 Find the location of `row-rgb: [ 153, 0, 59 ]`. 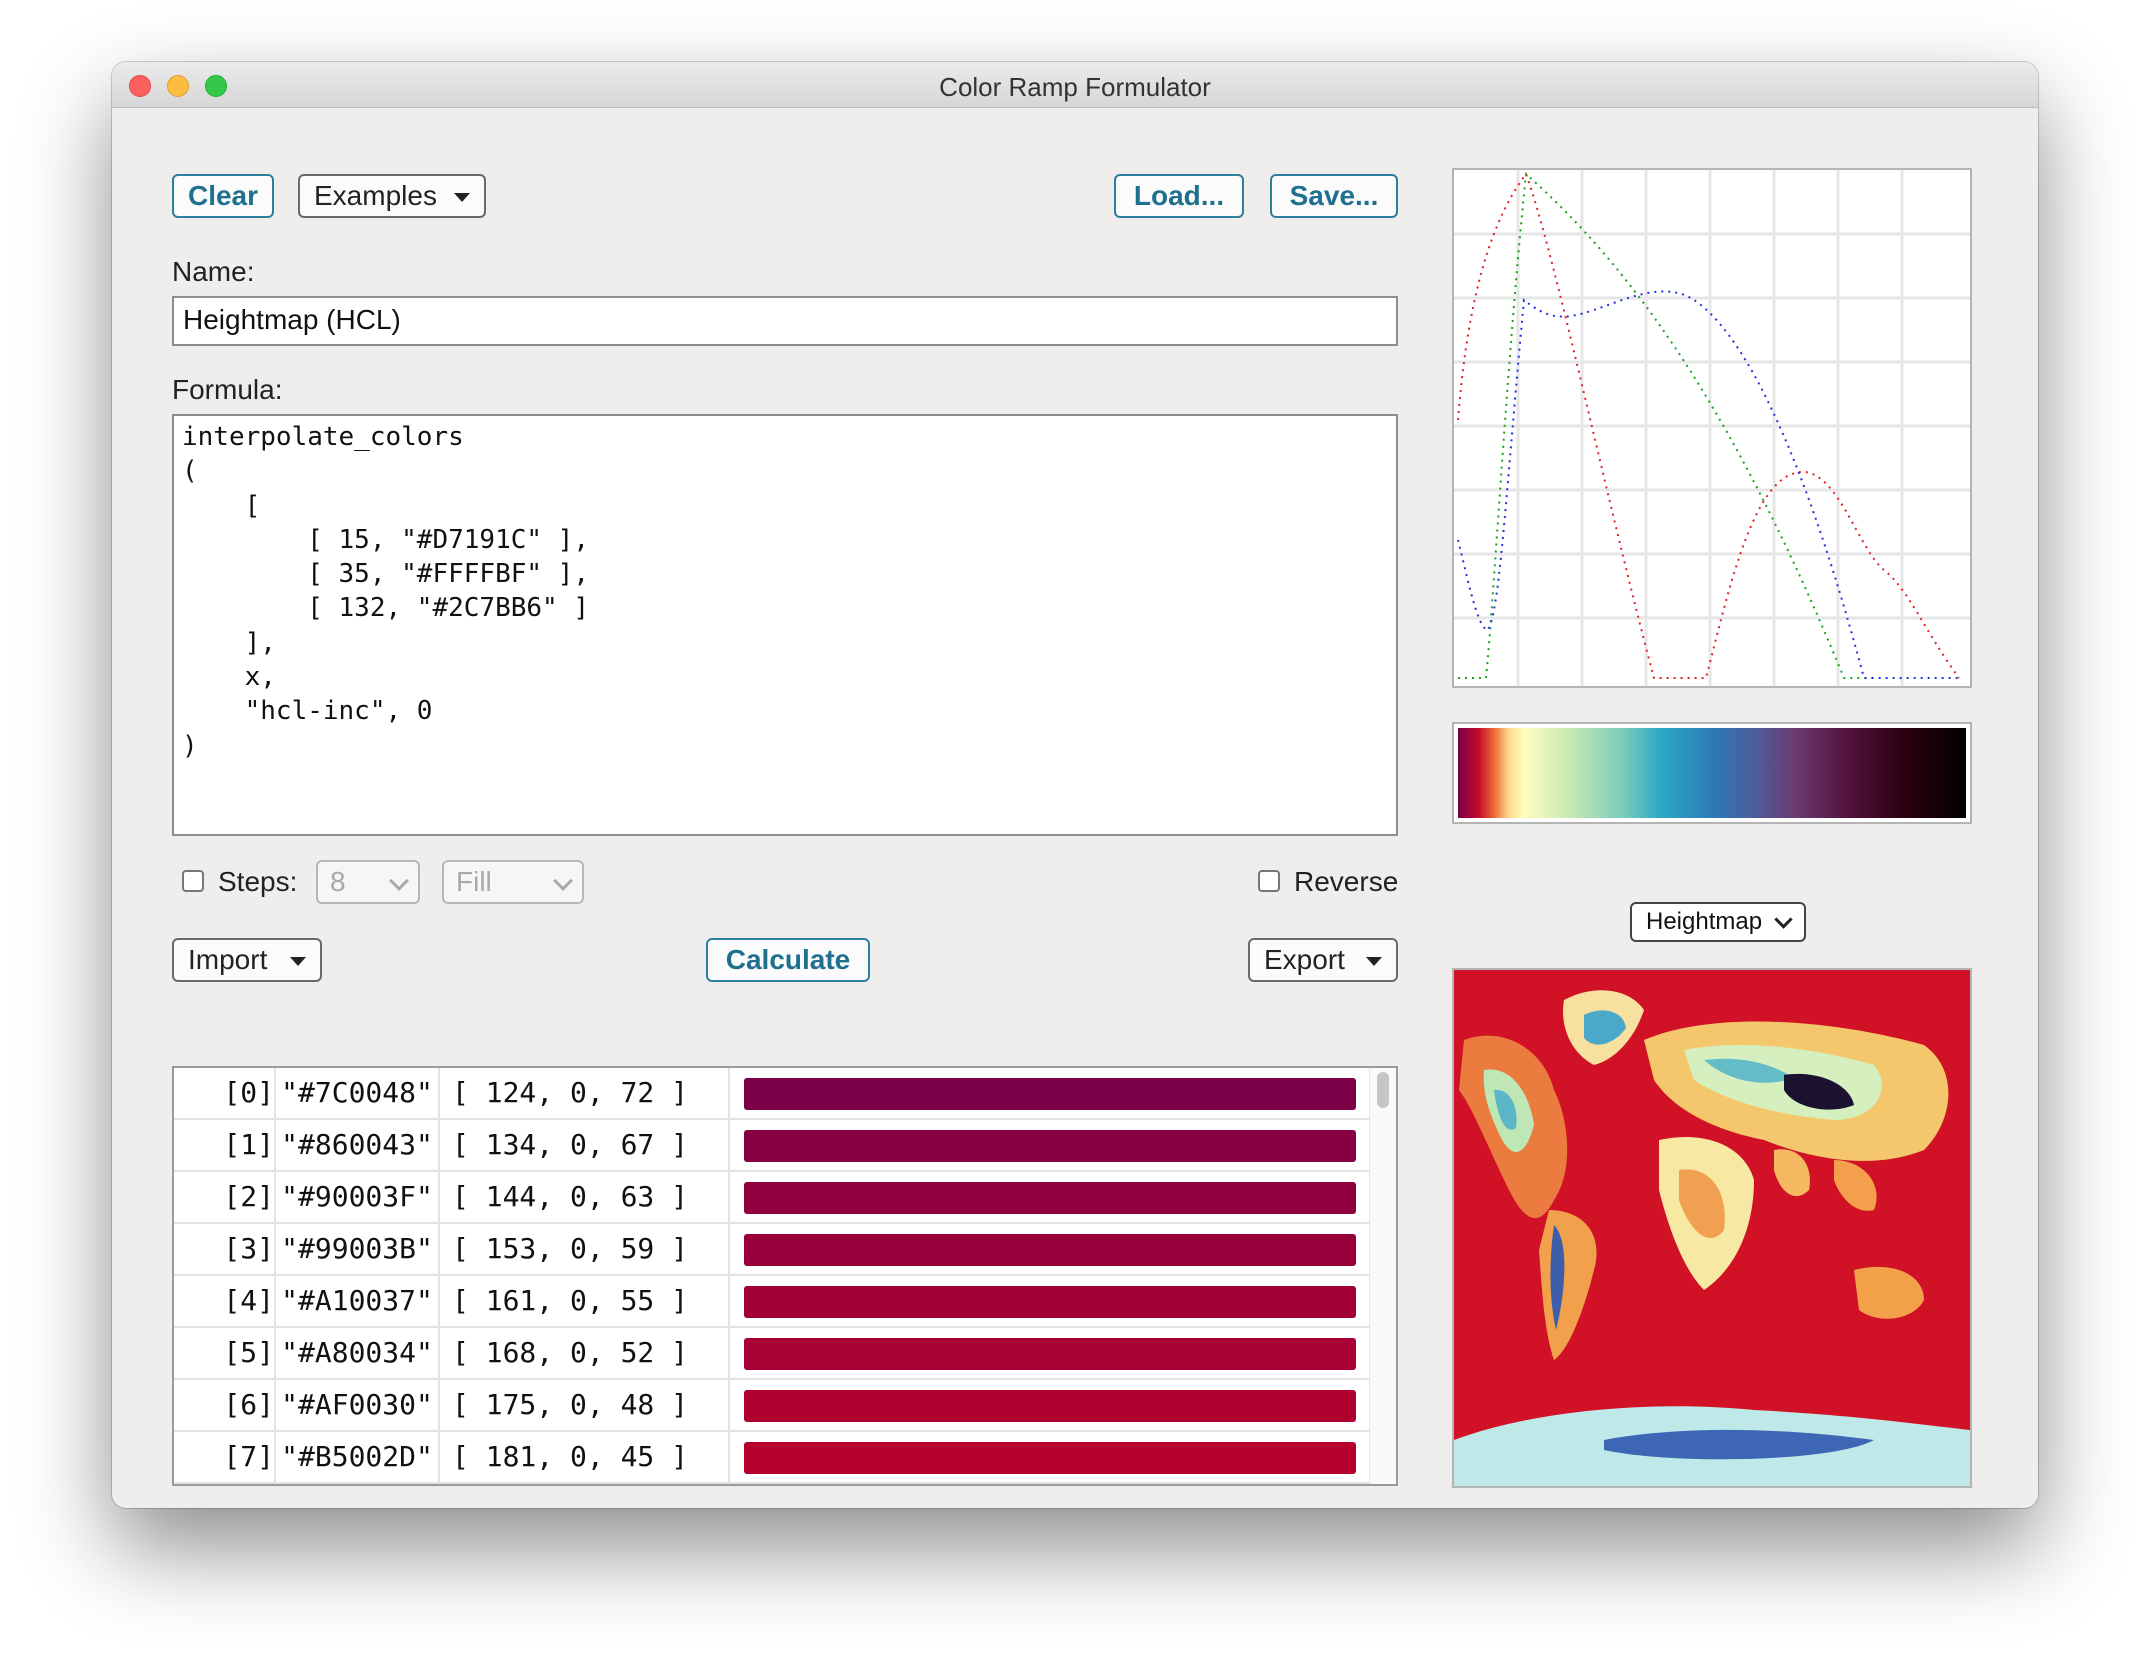

row-rgb: [ 153, 0, 59 ] is located at coordinates (585, 1249).